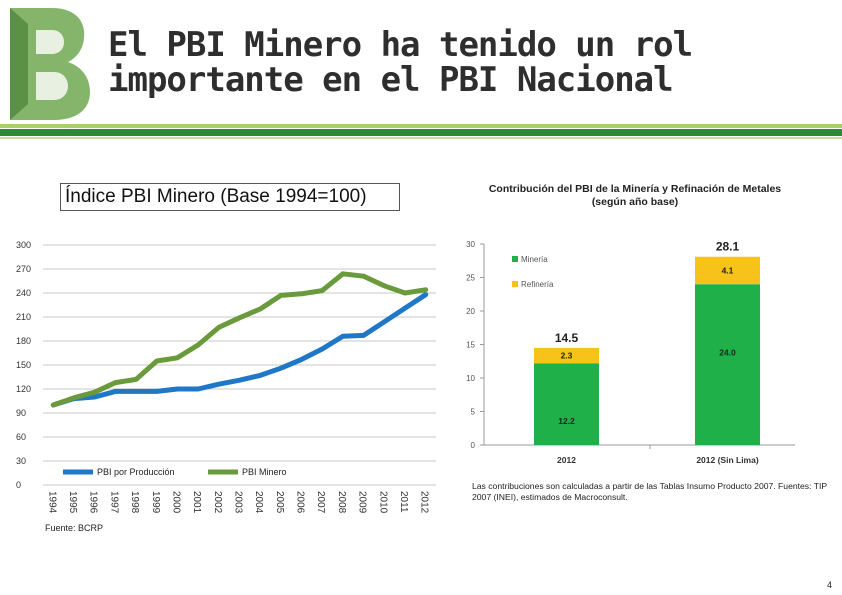 This screenshot has height=595, width=842. I want to click on header-divider-dark, so click(421, 132).